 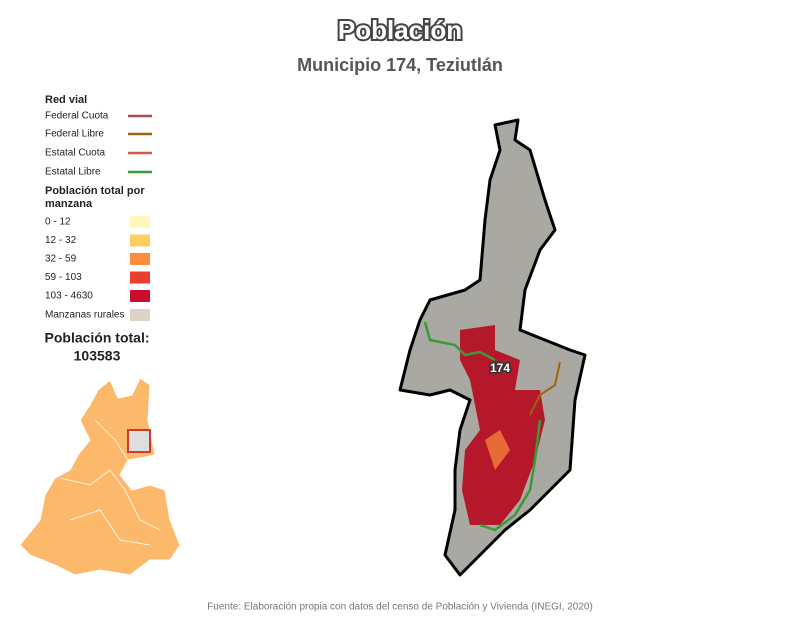 I want to click on total-value: 103583, so click(x=97, y=356).